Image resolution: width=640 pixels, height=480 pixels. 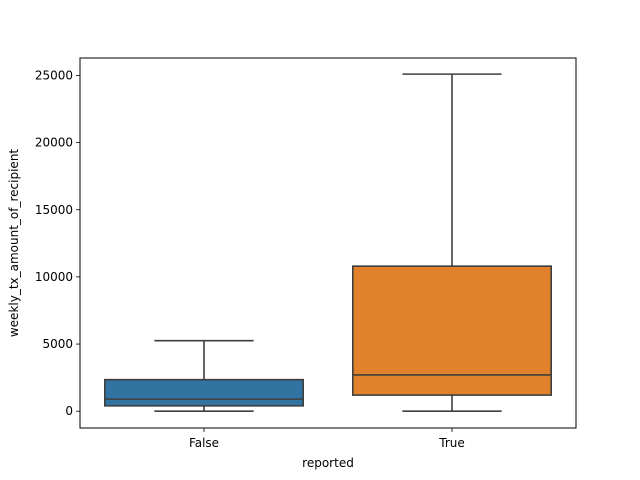 I want to click on x-tick-label: True, so click(x=451, y=443).